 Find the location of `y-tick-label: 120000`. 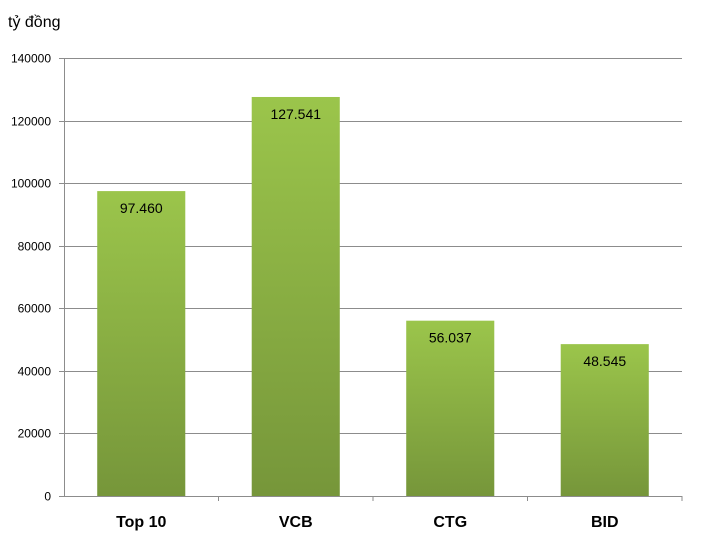

y-tick-label: 120000 is located at coordinates (31, 122).